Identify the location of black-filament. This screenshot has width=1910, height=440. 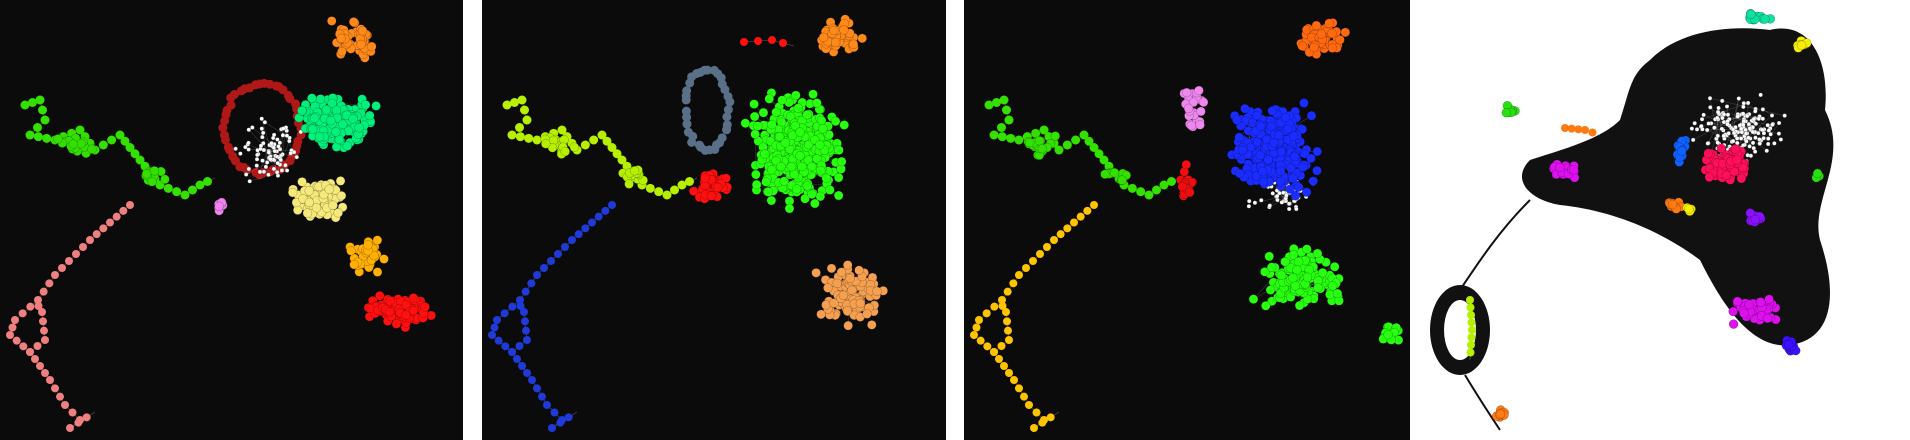
(1495, 245).